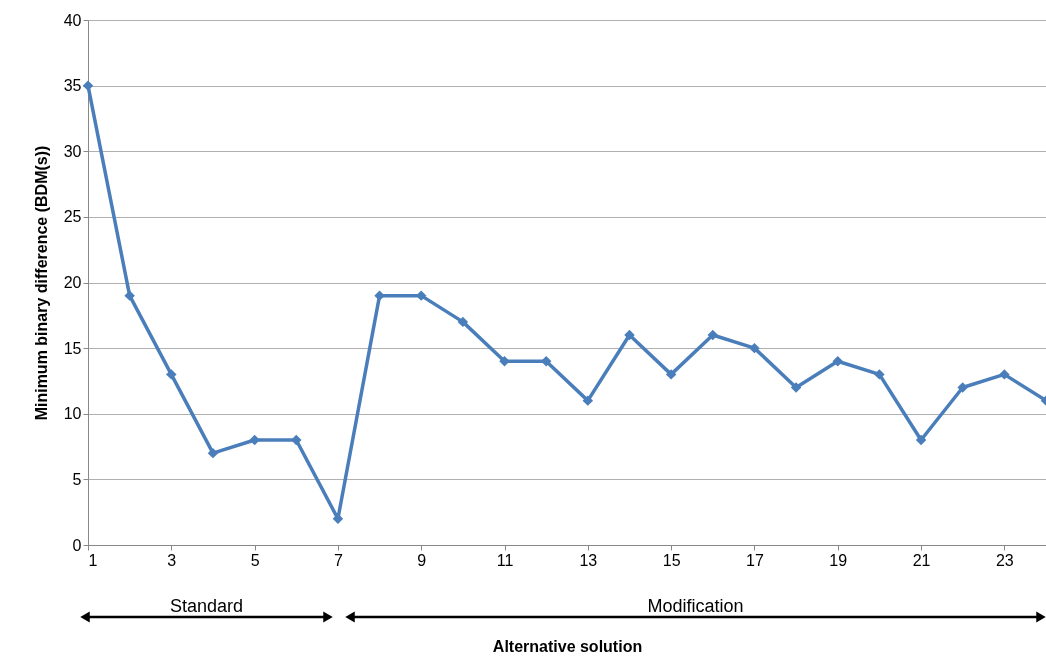 This screenshot has width=1046, height=668. What do you see at coordinates (72, 20) in the screenshot?
I see `y-tick-label: 40` at bounding box center [72, 20].